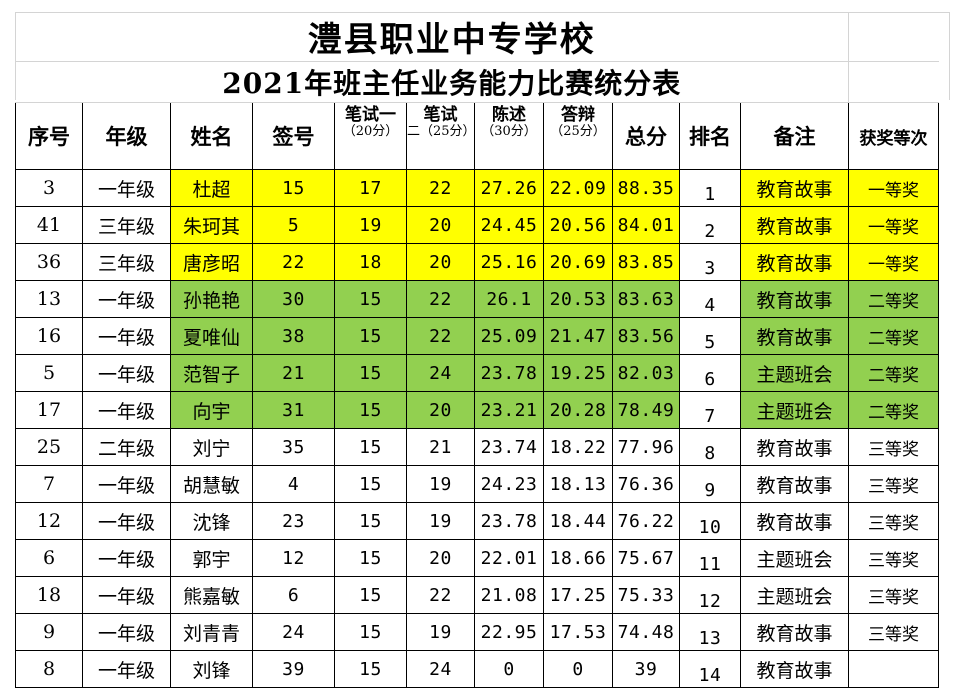  I want to click on cell-seq: 6, so click(49, 558).